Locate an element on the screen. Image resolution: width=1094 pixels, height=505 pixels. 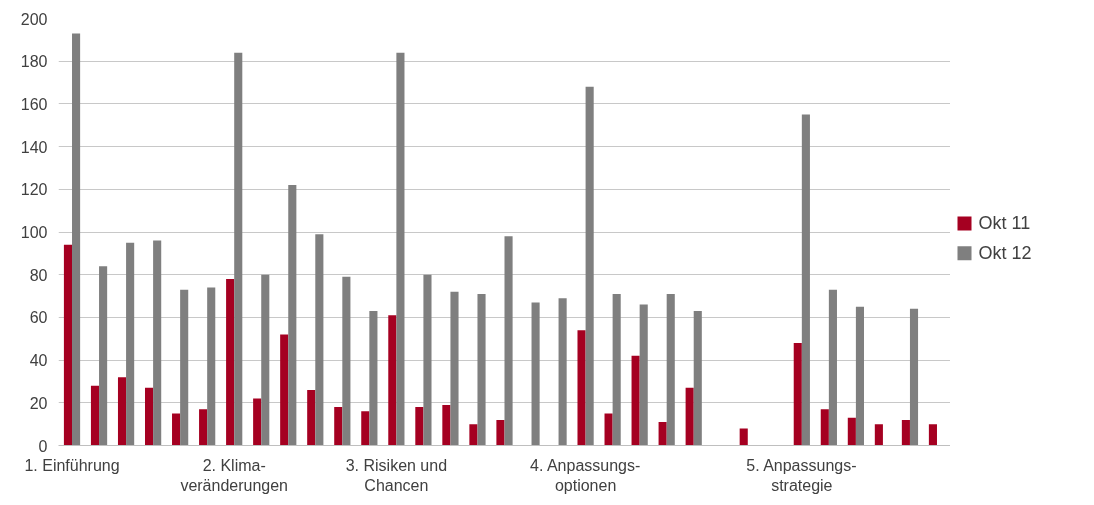
x-tick-label: 3. Risiken und Chancen is located at coordinates (396, 475).